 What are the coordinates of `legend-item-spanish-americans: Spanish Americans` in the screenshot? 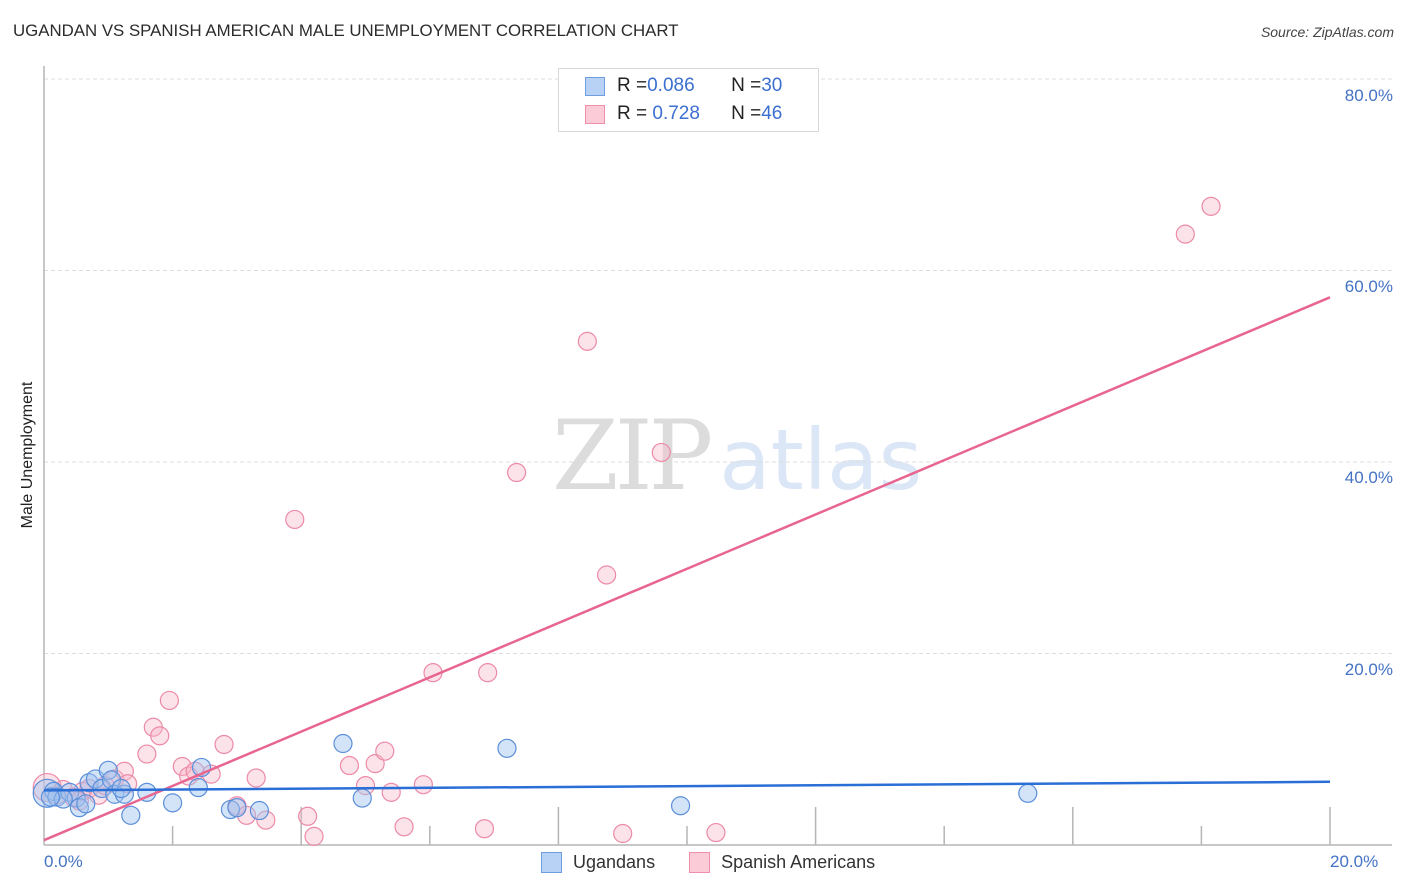 It's located at (782, 862).